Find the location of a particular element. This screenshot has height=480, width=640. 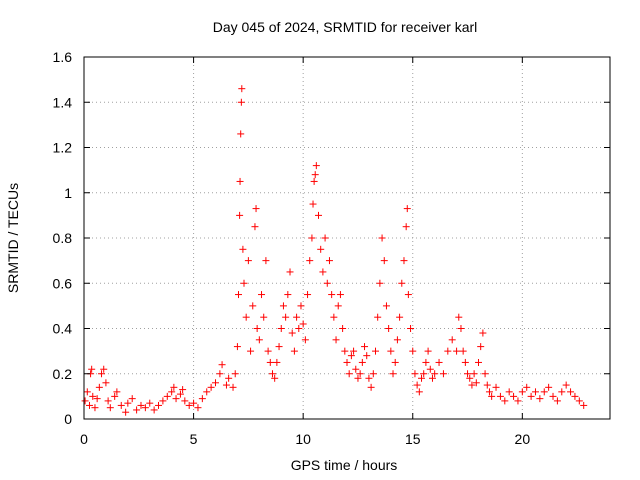

y-tick-label: 1 is located at coordinates (68, 193).